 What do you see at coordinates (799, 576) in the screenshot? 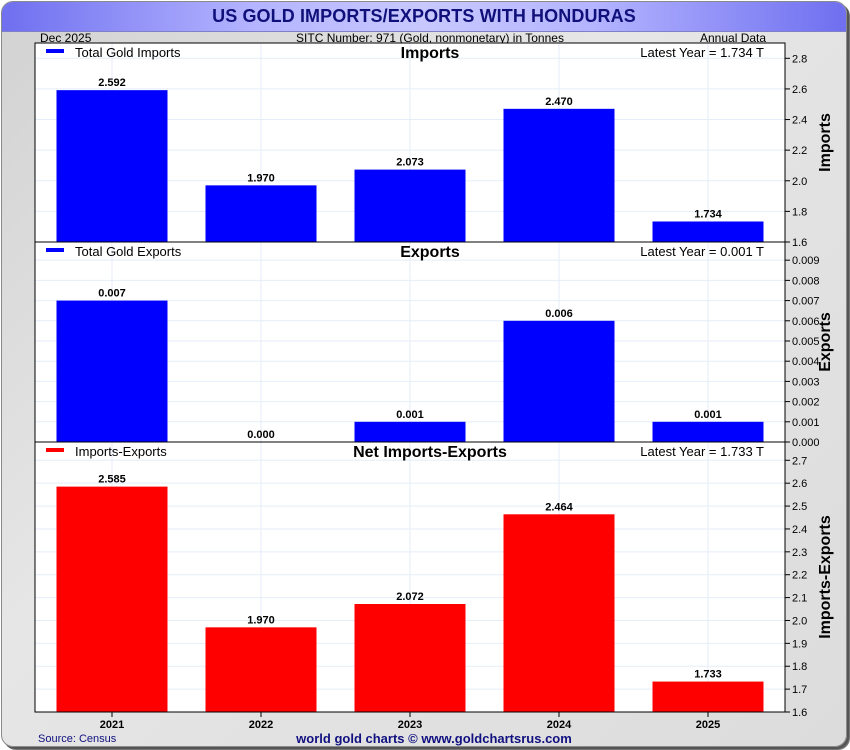
I see `ytick-label-net: 2.2` at bounding box center [799, 576].